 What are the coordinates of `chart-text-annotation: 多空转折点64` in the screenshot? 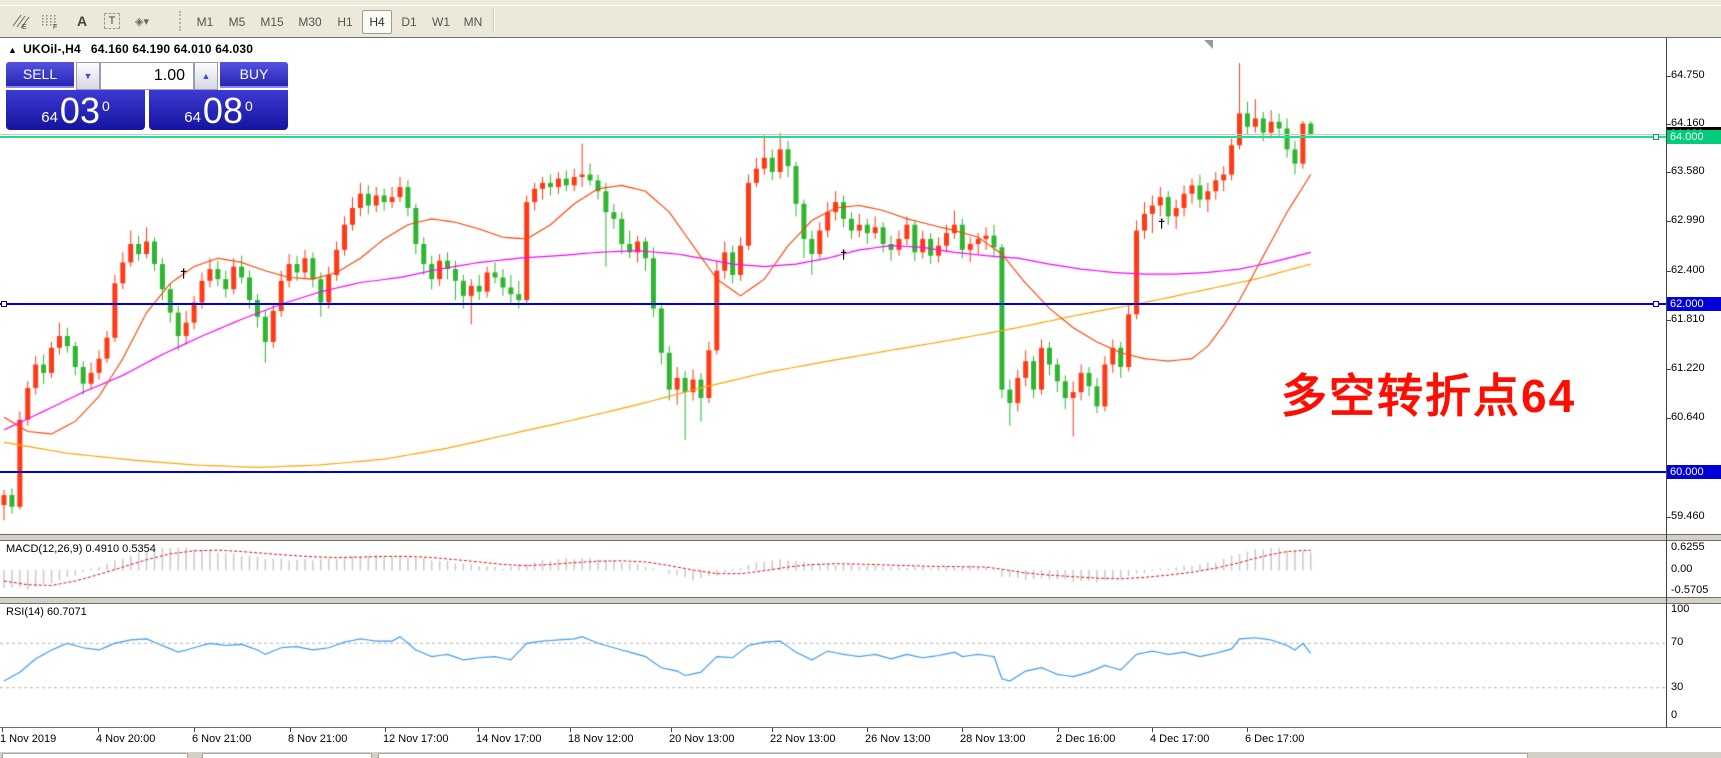 It's located at (1429, 396).